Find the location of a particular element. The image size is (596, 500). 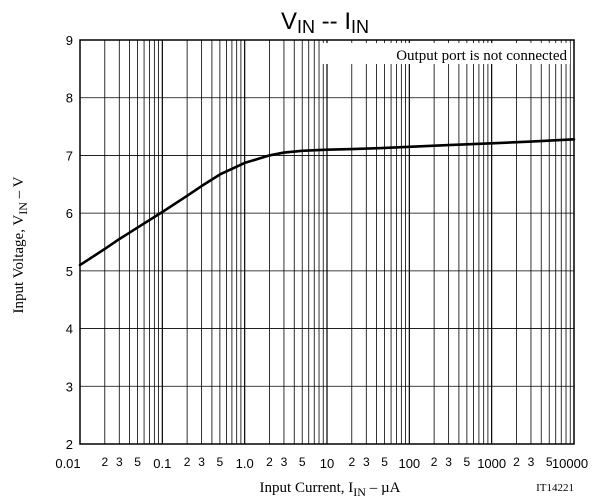

figure-id: IT14221 is located at coordinates (555, 488).